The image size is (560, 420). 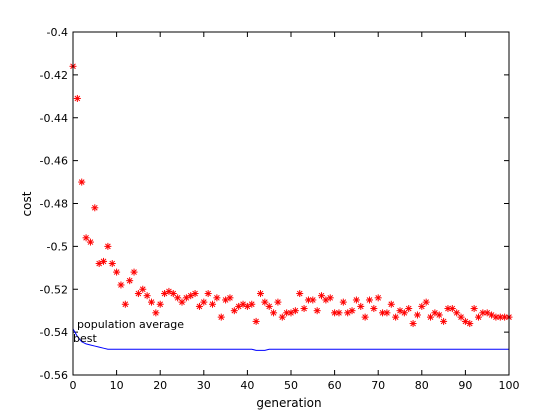 I want to click on x-tick-label: 10, so click(x=117, y=385).